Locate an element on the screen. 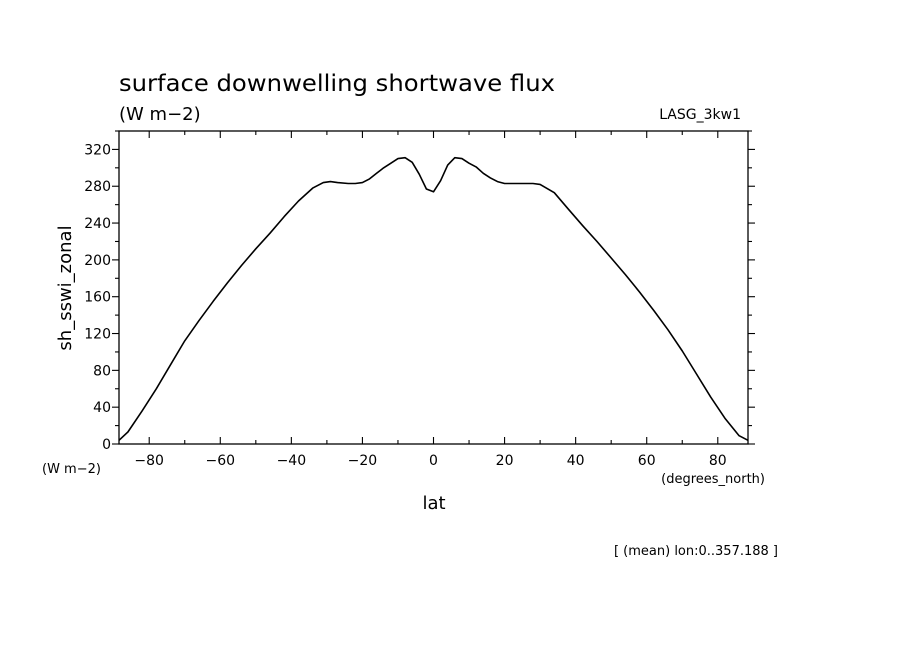 The image size is (904, 654). y-tick-label: 320 is located at coordinates (97, 150).